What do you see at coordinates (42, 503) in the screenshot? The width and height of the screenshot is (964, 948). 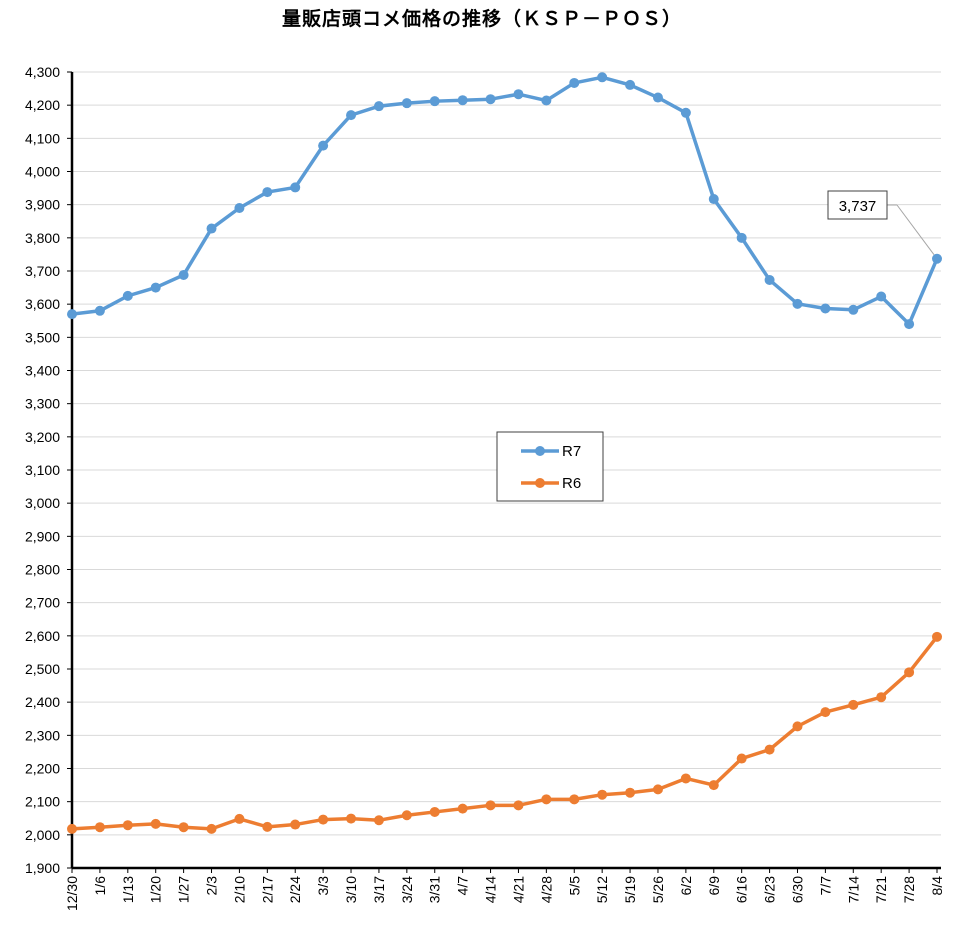 I see `y-tick-label: 3,000` at bounding box center [42, 503].